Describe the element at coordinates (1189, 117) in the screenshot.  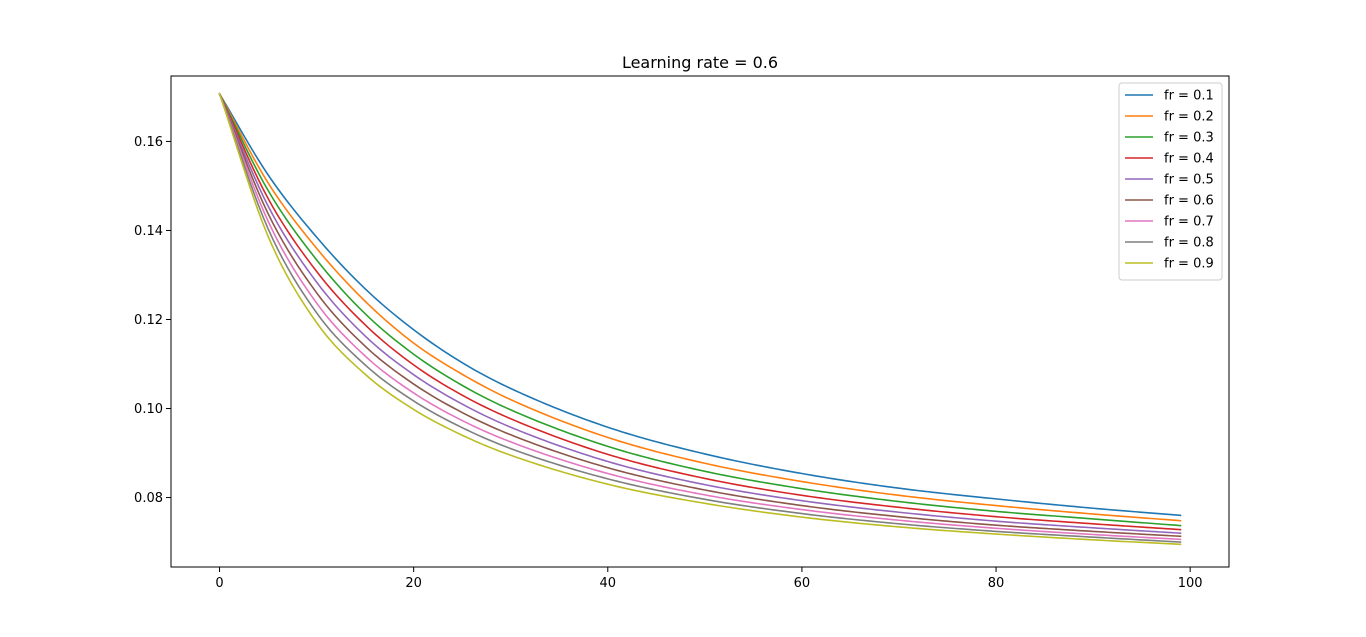
I see `legend-label: fr = 0.2` at that location.